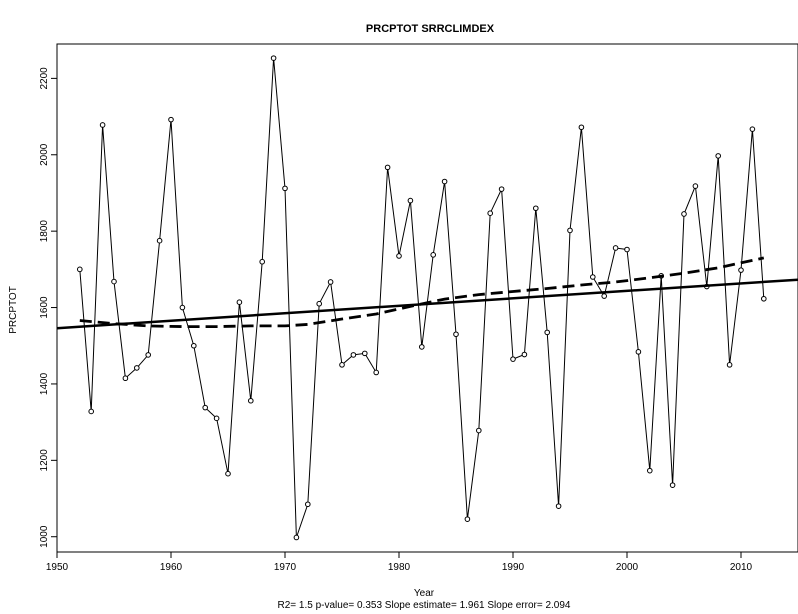 The width and height of the screenshot is (798, 614). Describe the element at coordinates (285, 567) in the screenshot. I see `x-tick-label: 1970` at that location.